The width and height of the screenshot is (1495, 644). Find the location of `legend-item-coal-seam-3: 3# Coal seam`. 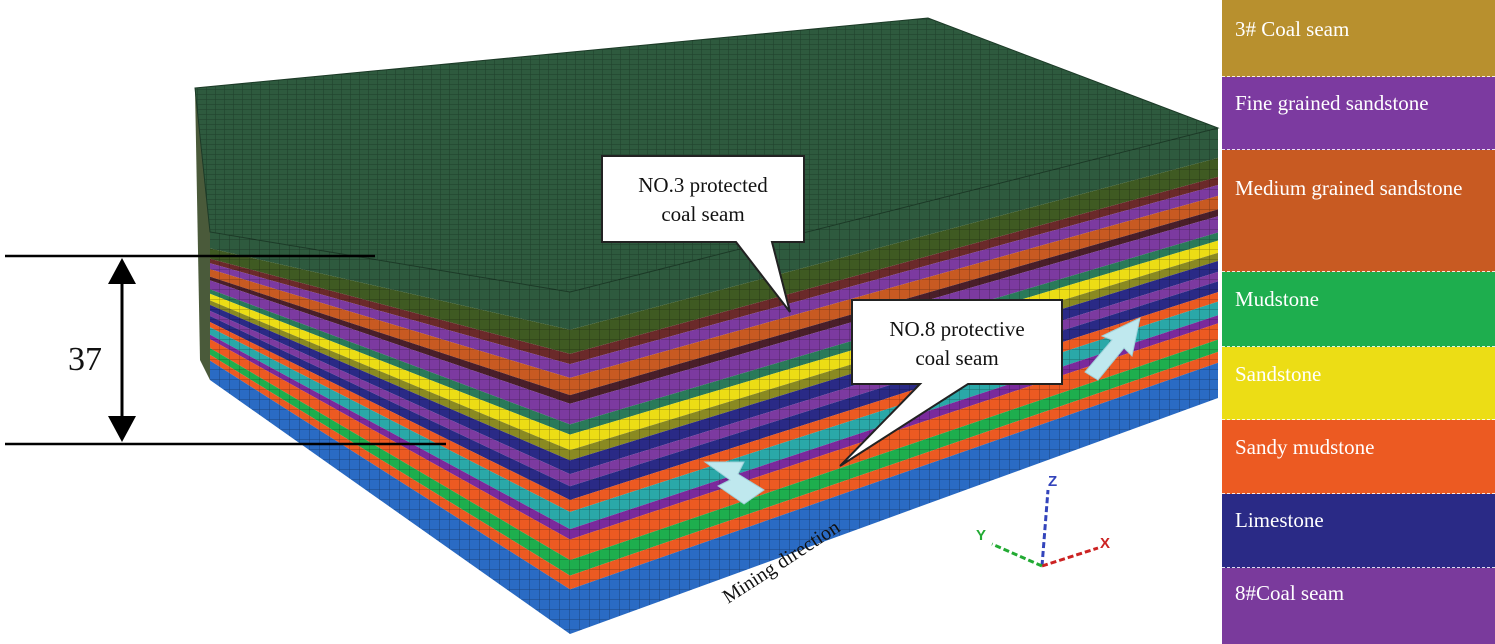

legend-item-coal-seam-3: 3# Coal seam is located at coordinates (1358, 38).